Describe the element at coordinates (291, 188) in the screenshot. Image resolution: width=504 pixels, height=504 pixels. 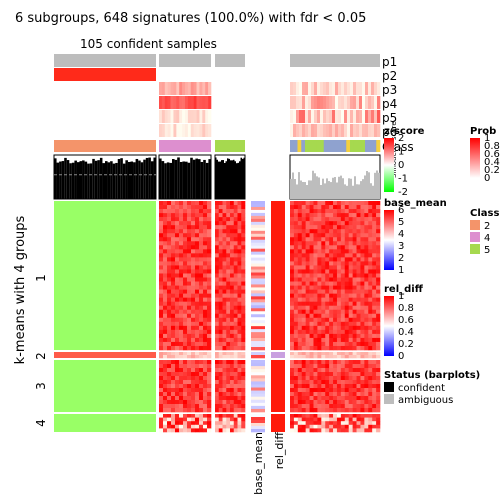
I see `silhouette-bar` at that location.